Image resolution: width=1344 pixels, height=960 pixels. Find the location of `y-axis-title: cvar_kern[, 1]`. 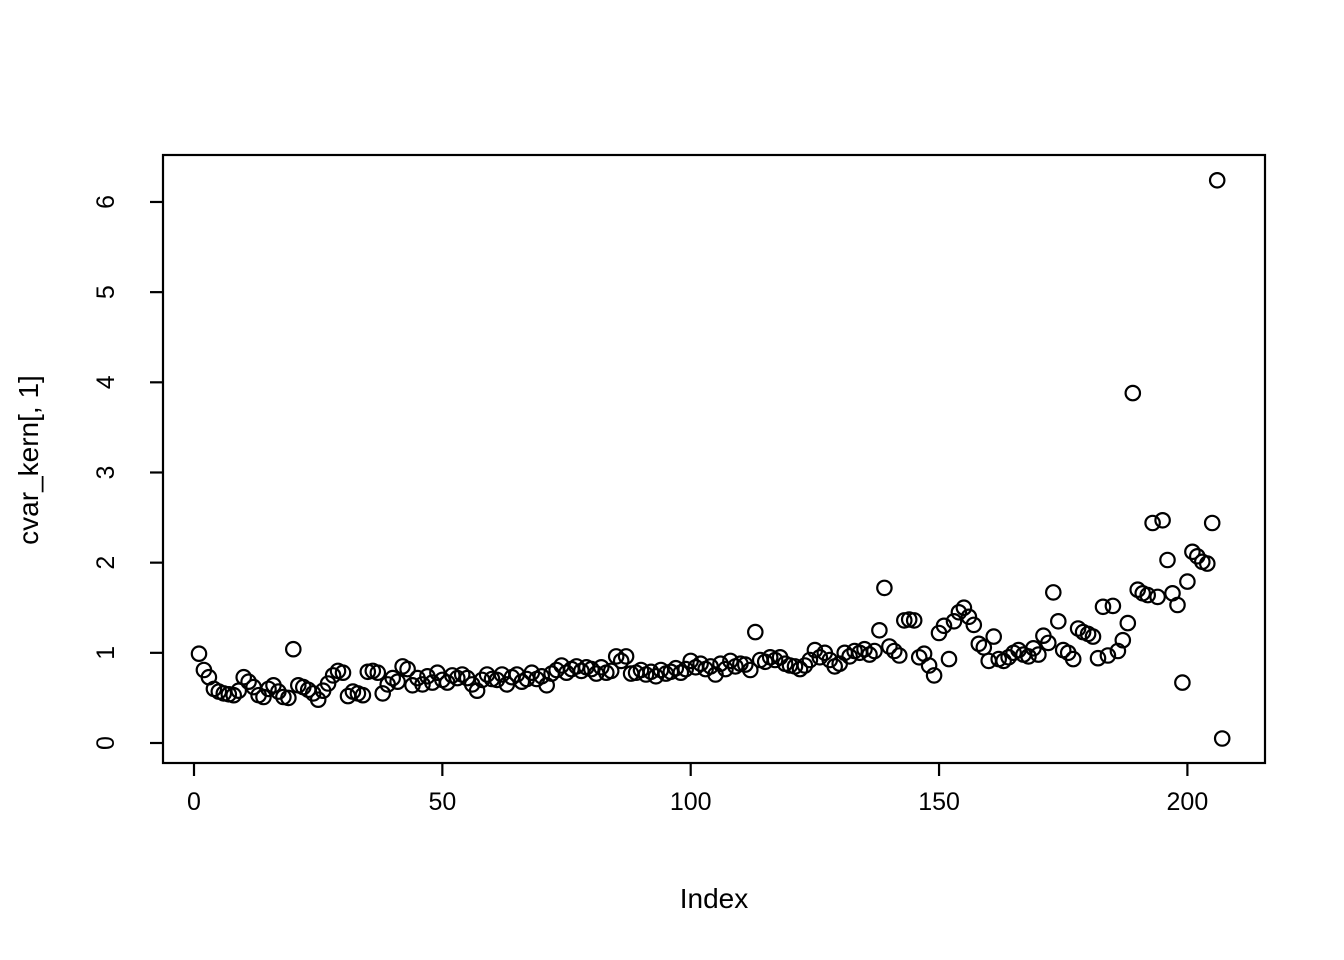

y-axis-title: cvar_kern[, 1] is located at coordinates (28, 460).